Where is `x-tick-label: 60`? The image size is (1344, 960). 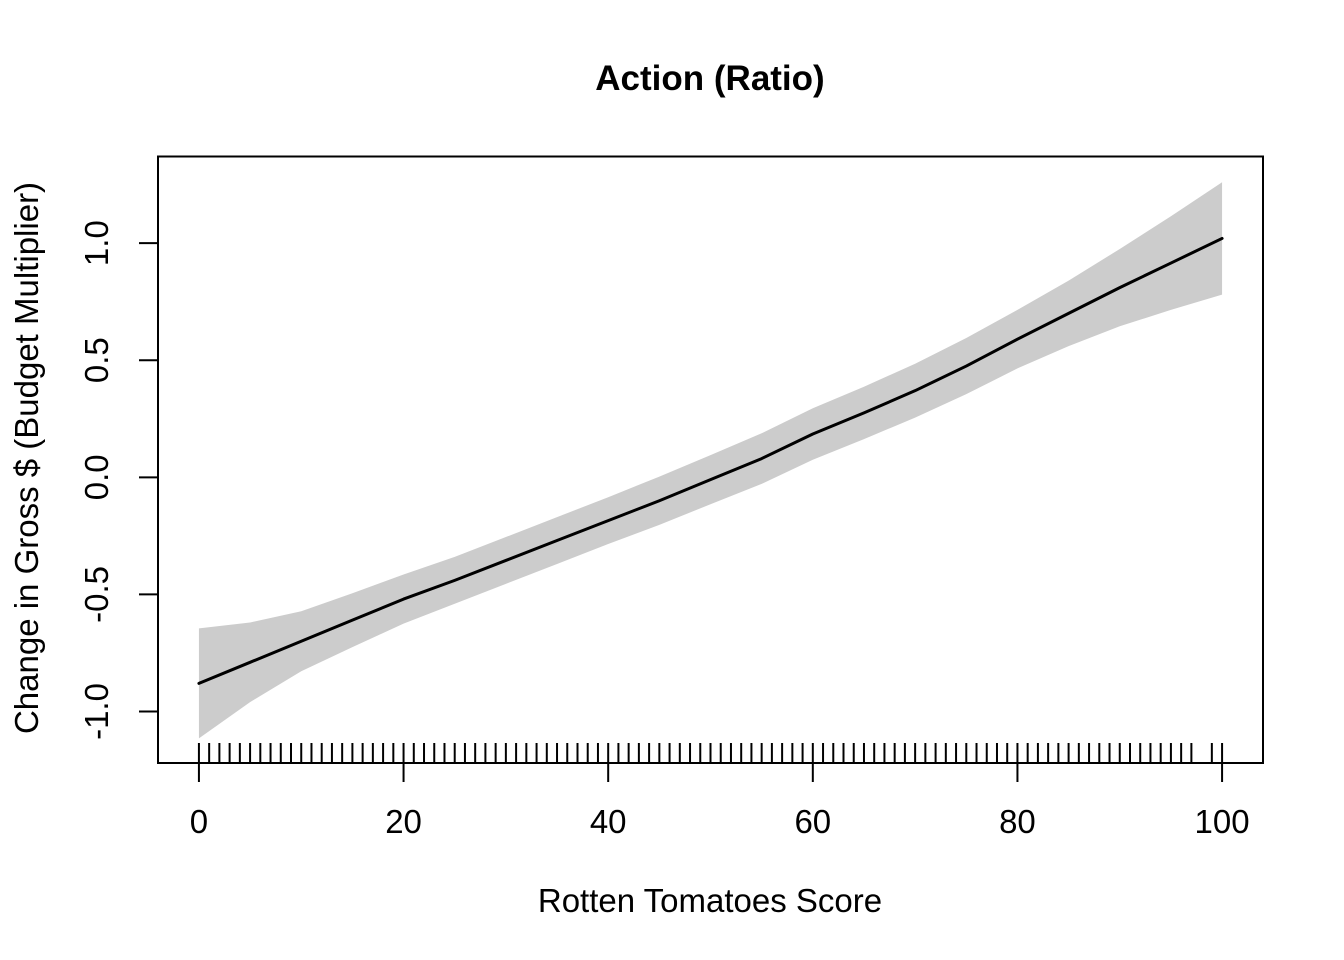
x-tick-label: 60 is located at coordinates (812, 821).